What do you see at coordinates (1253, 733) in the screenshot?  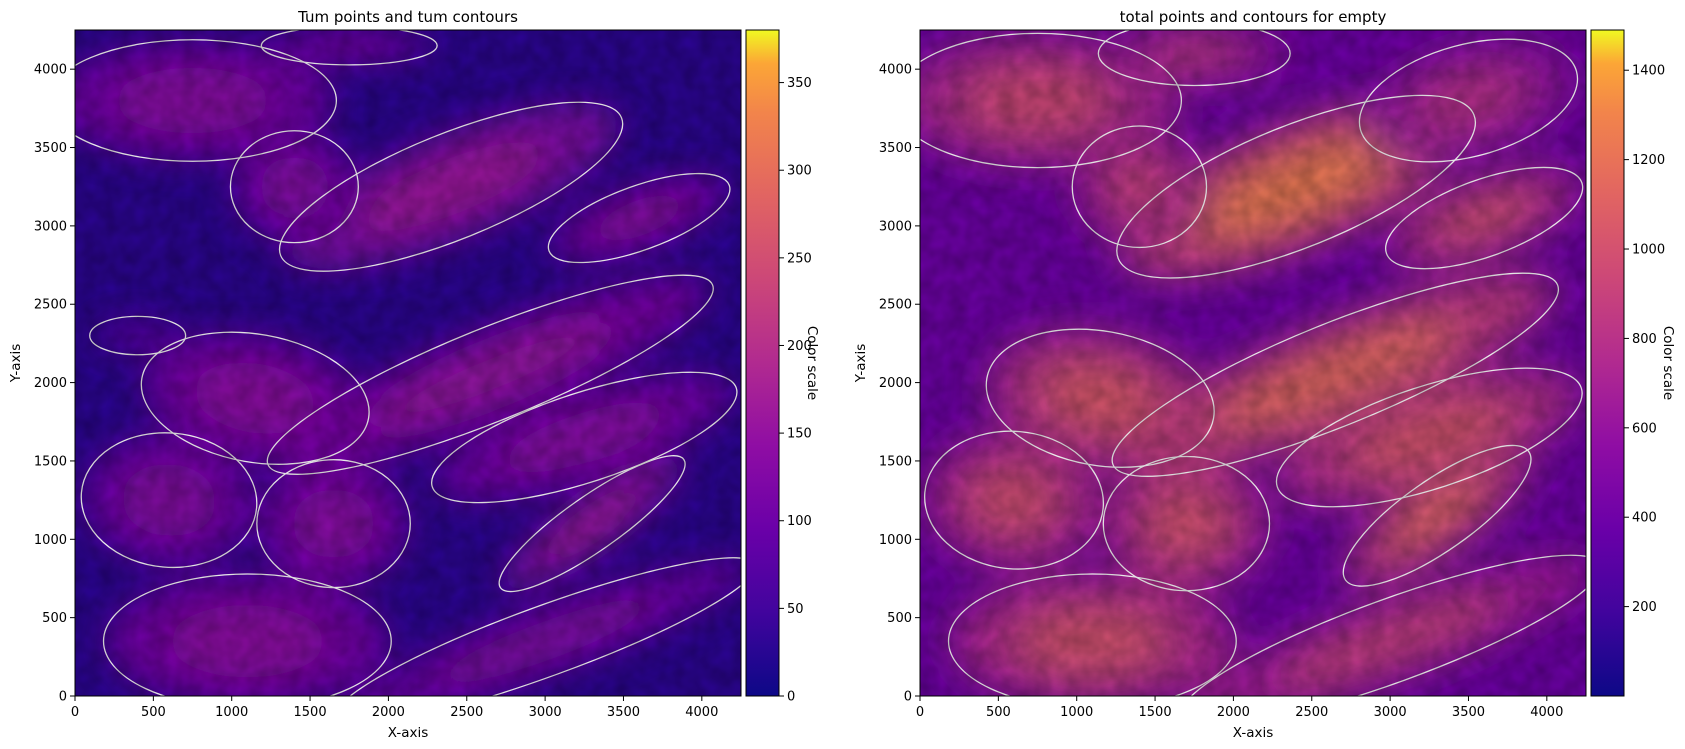 I see `right-x-axis-label: X-axis` at bounding box center [1253, 733].